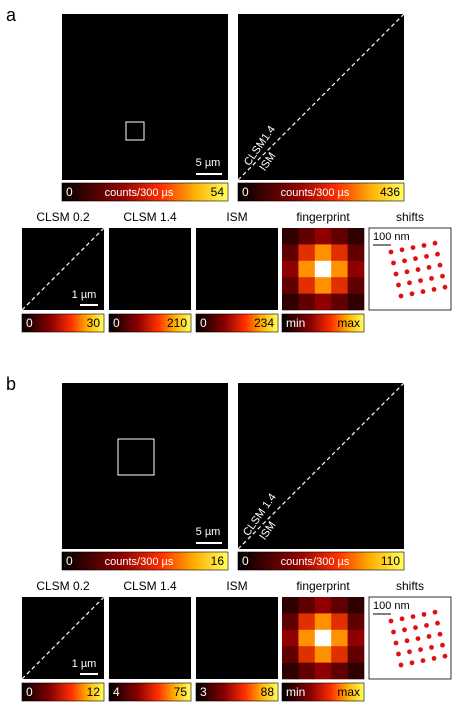 The width and height of the screenshot is (474, 719). What do you see at coordinates (94, 323) in the screenshot?
I see `colorbar-max: 30` at bounding box center [94, 323].